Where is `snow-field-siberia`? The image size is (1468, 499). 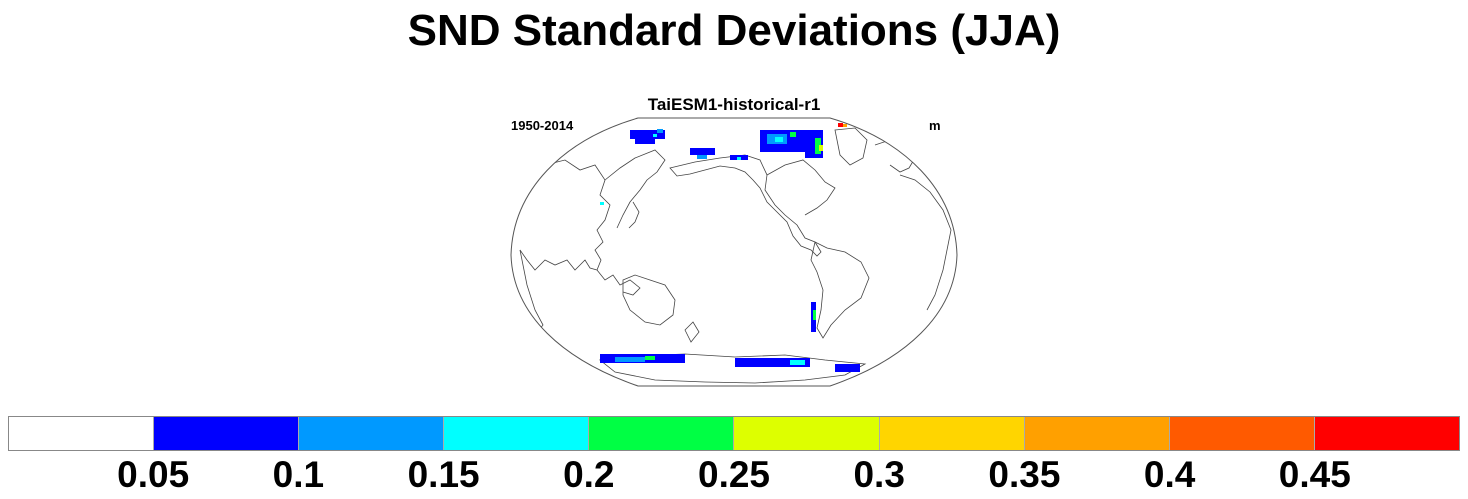
snow-field-siberia is located at coordinates (647, 134).